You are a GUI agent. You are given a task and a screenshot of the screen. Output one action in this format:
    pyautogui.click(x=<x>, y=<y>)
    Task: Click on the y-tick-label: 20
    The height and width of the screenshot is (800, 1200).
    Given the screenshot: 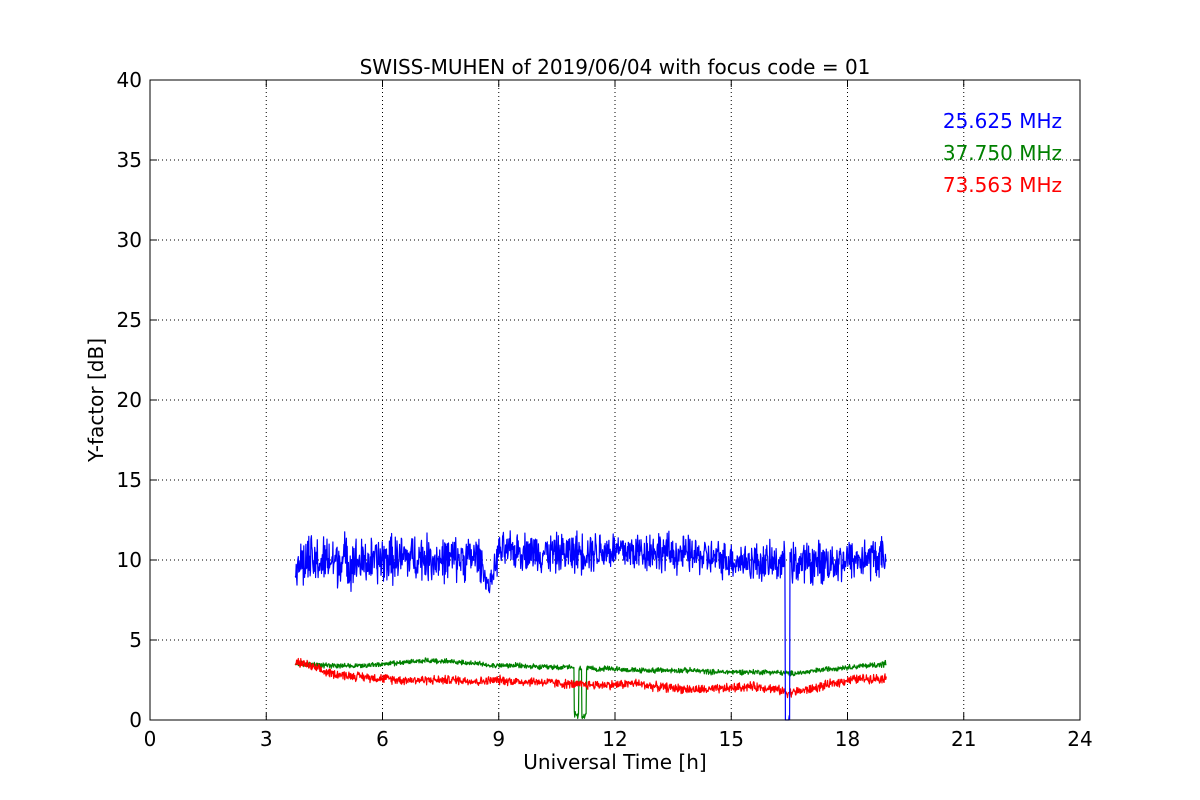 What is the action you would take?
    pyautogui.click(x=129, y=400)
    